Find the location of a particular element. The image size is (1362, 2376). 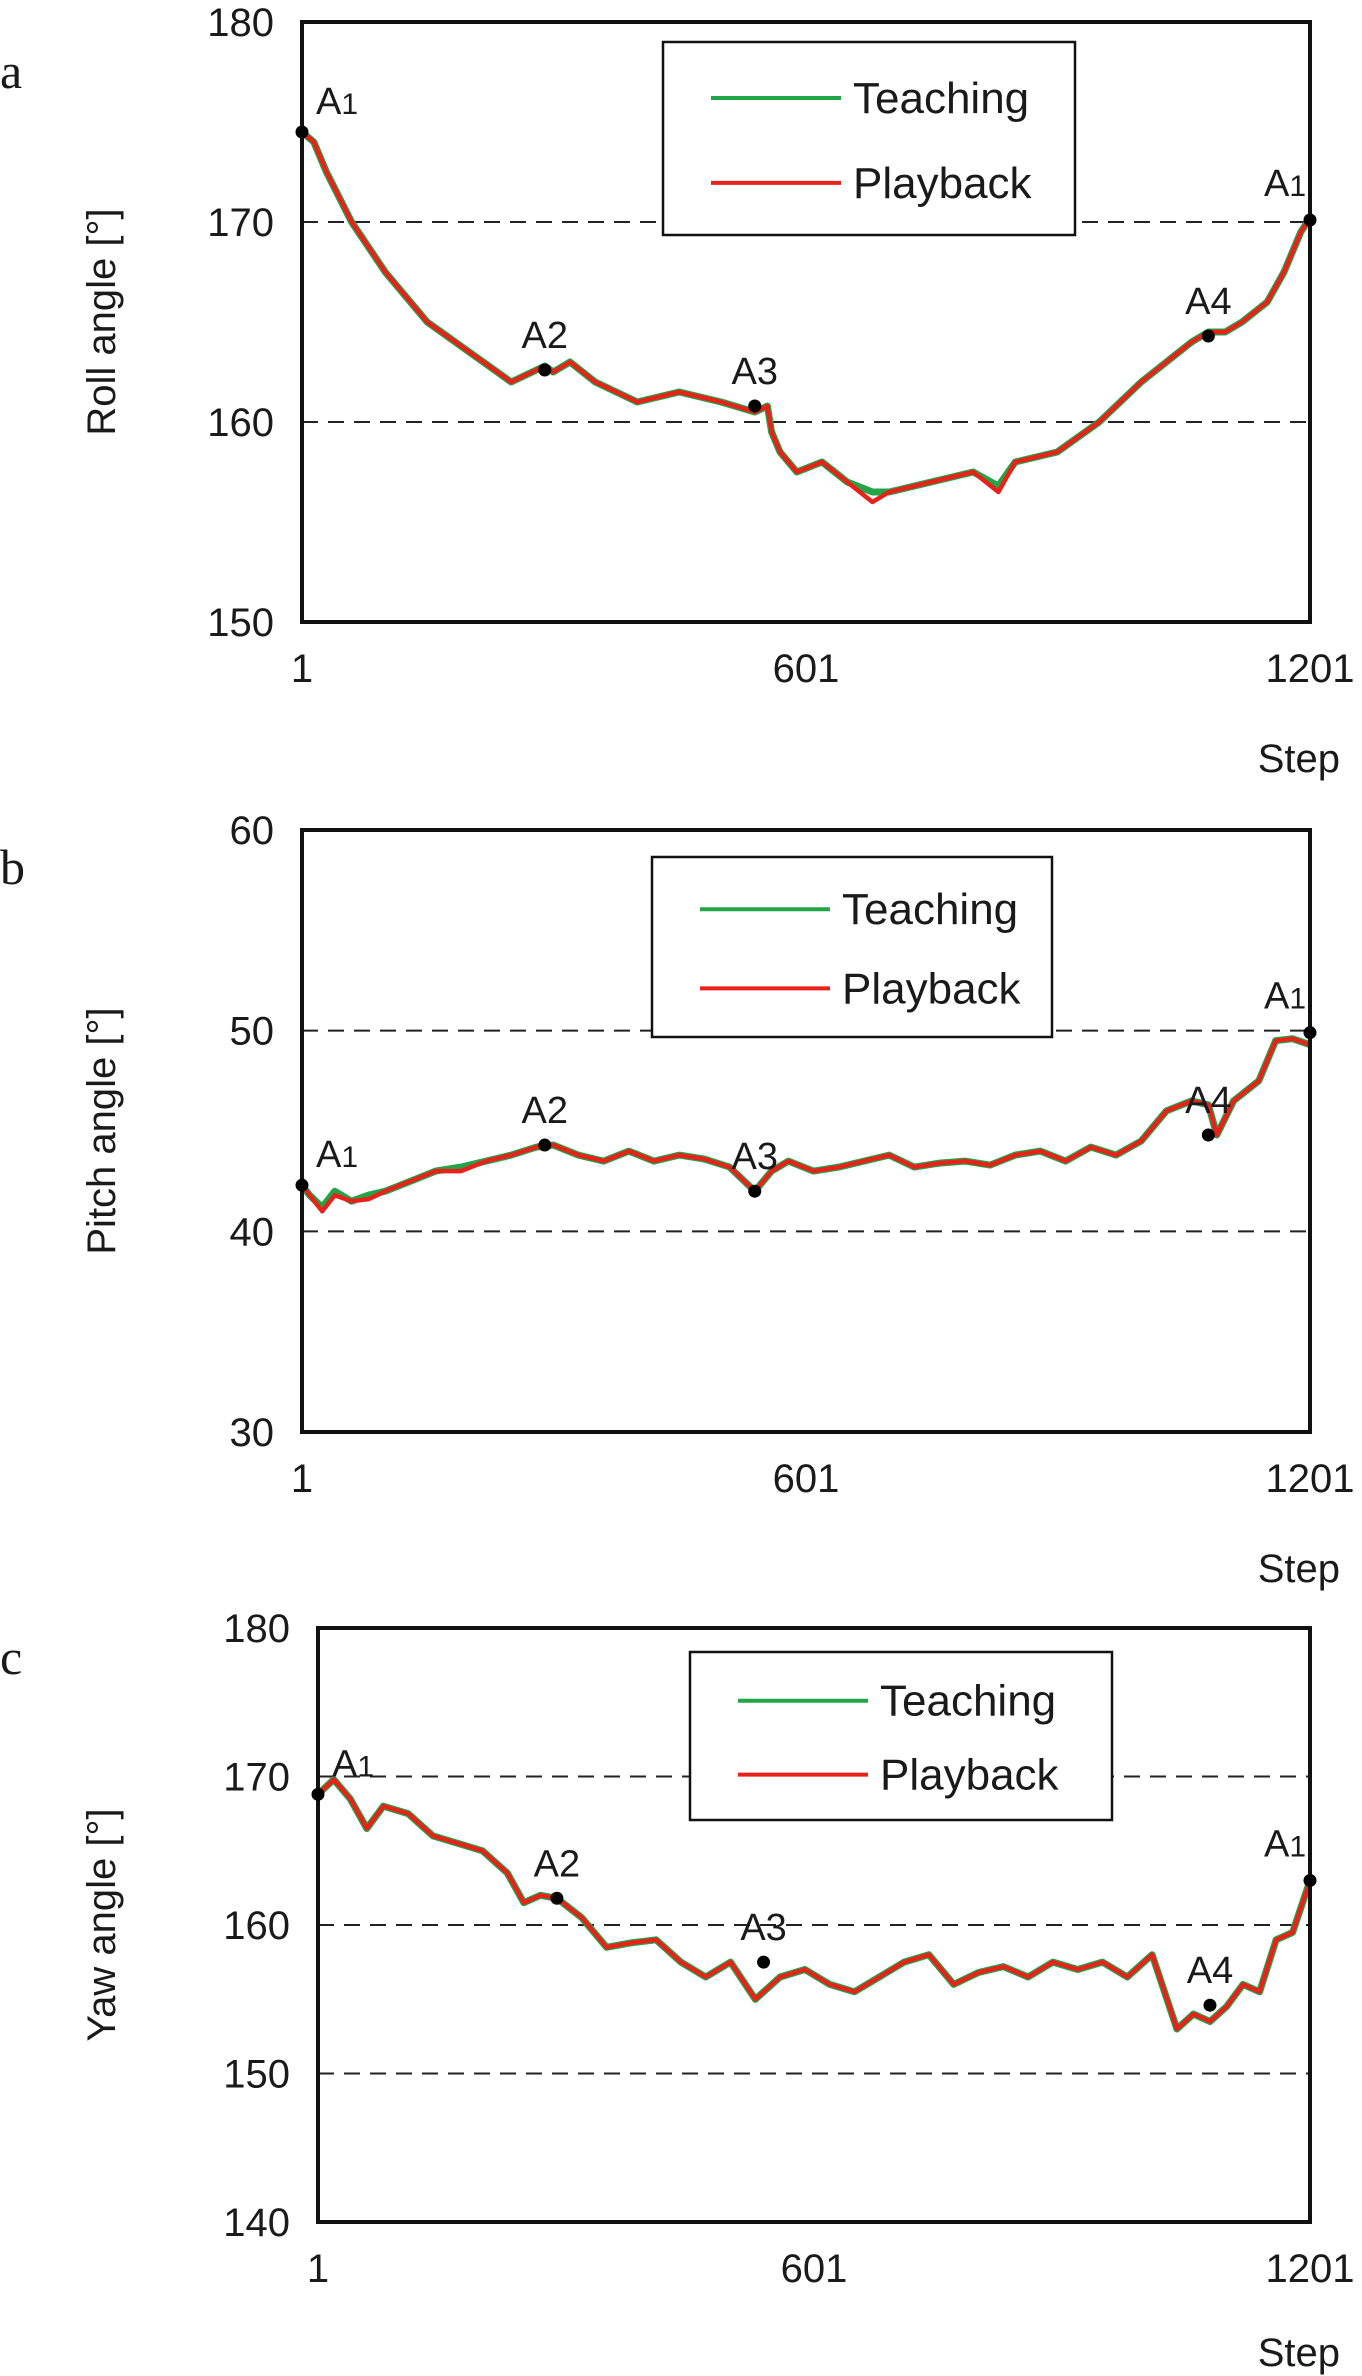

panel-label: a is located at coordinates (11, 71).